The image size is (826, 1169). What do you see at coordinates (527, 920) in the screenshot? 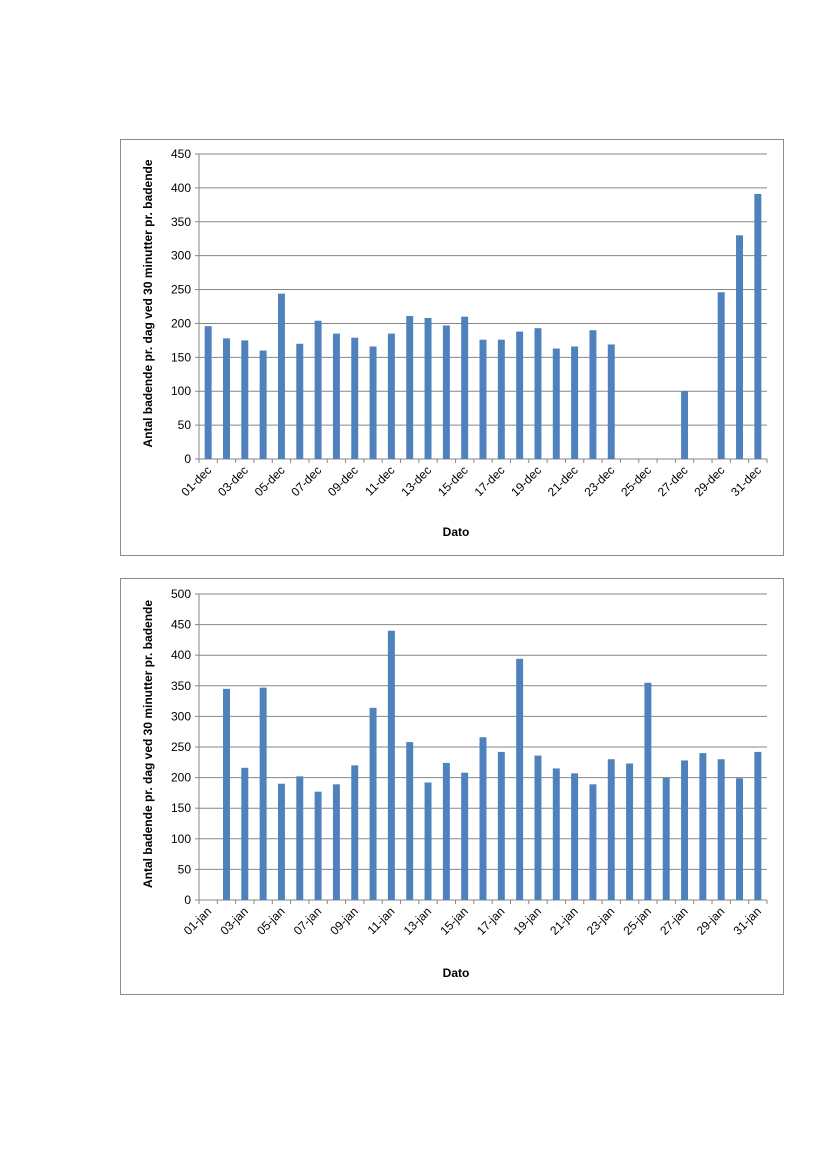
I see `x-tick-label: 19-jan` at bounding box center [527, 920].